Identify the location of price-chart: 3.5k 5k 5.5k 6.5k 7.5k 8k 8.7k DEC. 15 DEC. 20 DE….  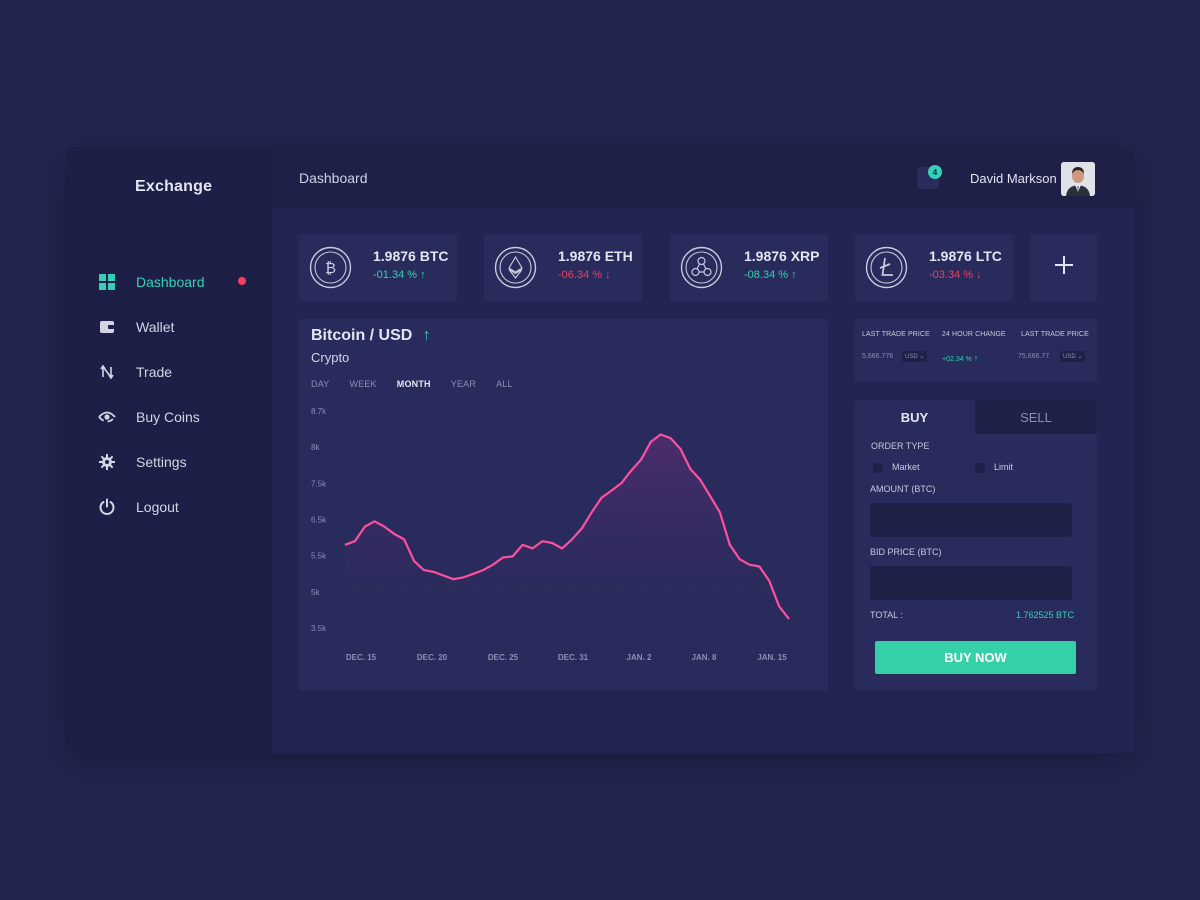
(555, 534).